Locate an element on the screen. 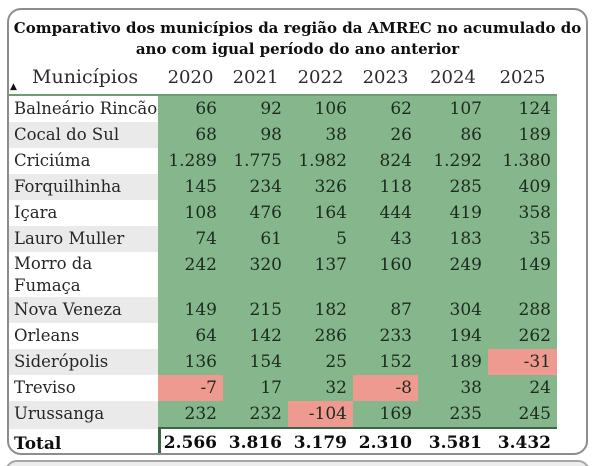 This screenshot has height=466, width=600. value-cell: 409 is located at coordinates (522, 187).